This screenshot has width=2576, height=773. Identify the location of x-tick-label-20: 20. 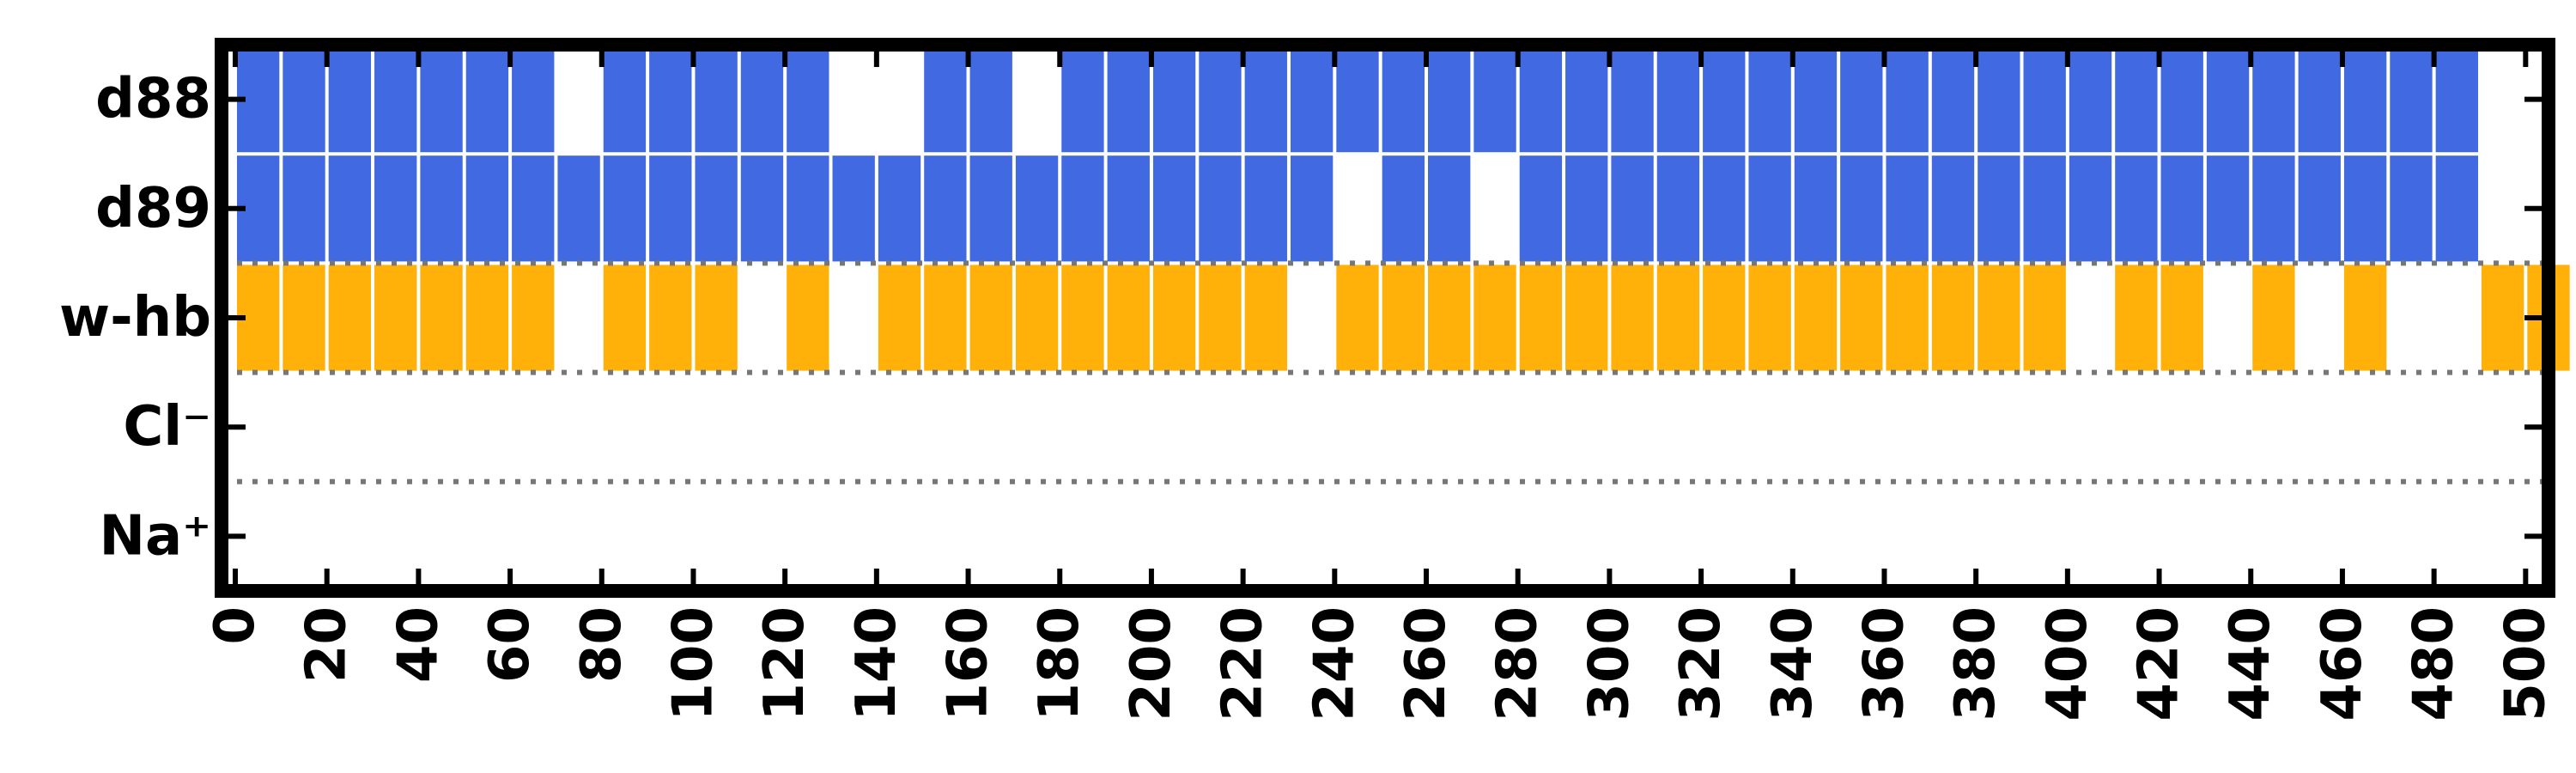
(327, 644).